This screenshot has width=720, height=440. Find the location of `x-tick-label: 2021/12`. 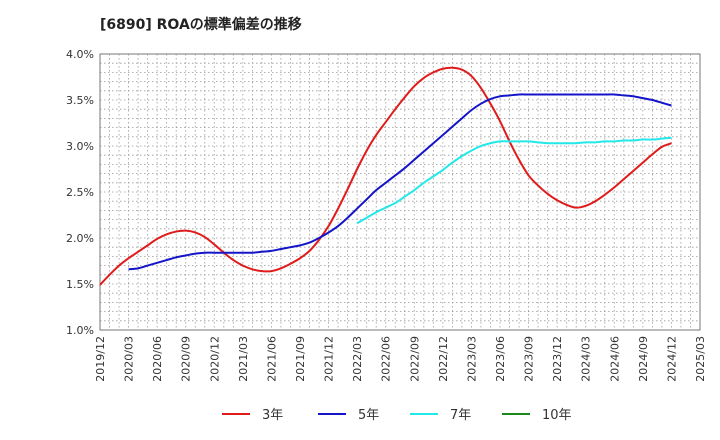

x-tick-label: 2021/12 is located at coordinates (329, 359).